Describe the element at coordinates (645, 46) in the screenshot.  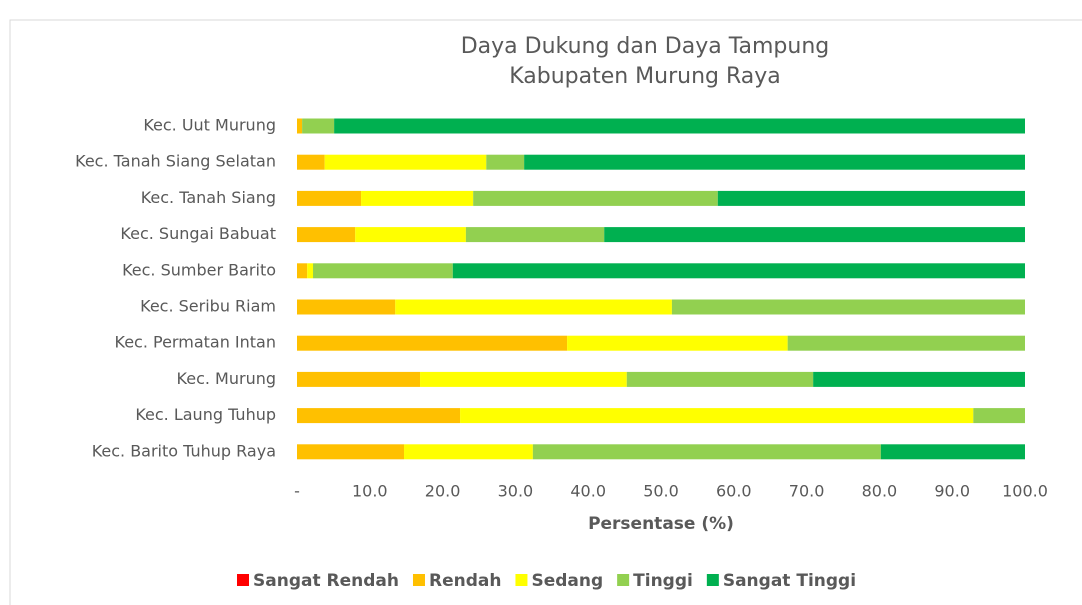
I see `chart-title: Daya Dukung dan Daya Tampung` at that location.